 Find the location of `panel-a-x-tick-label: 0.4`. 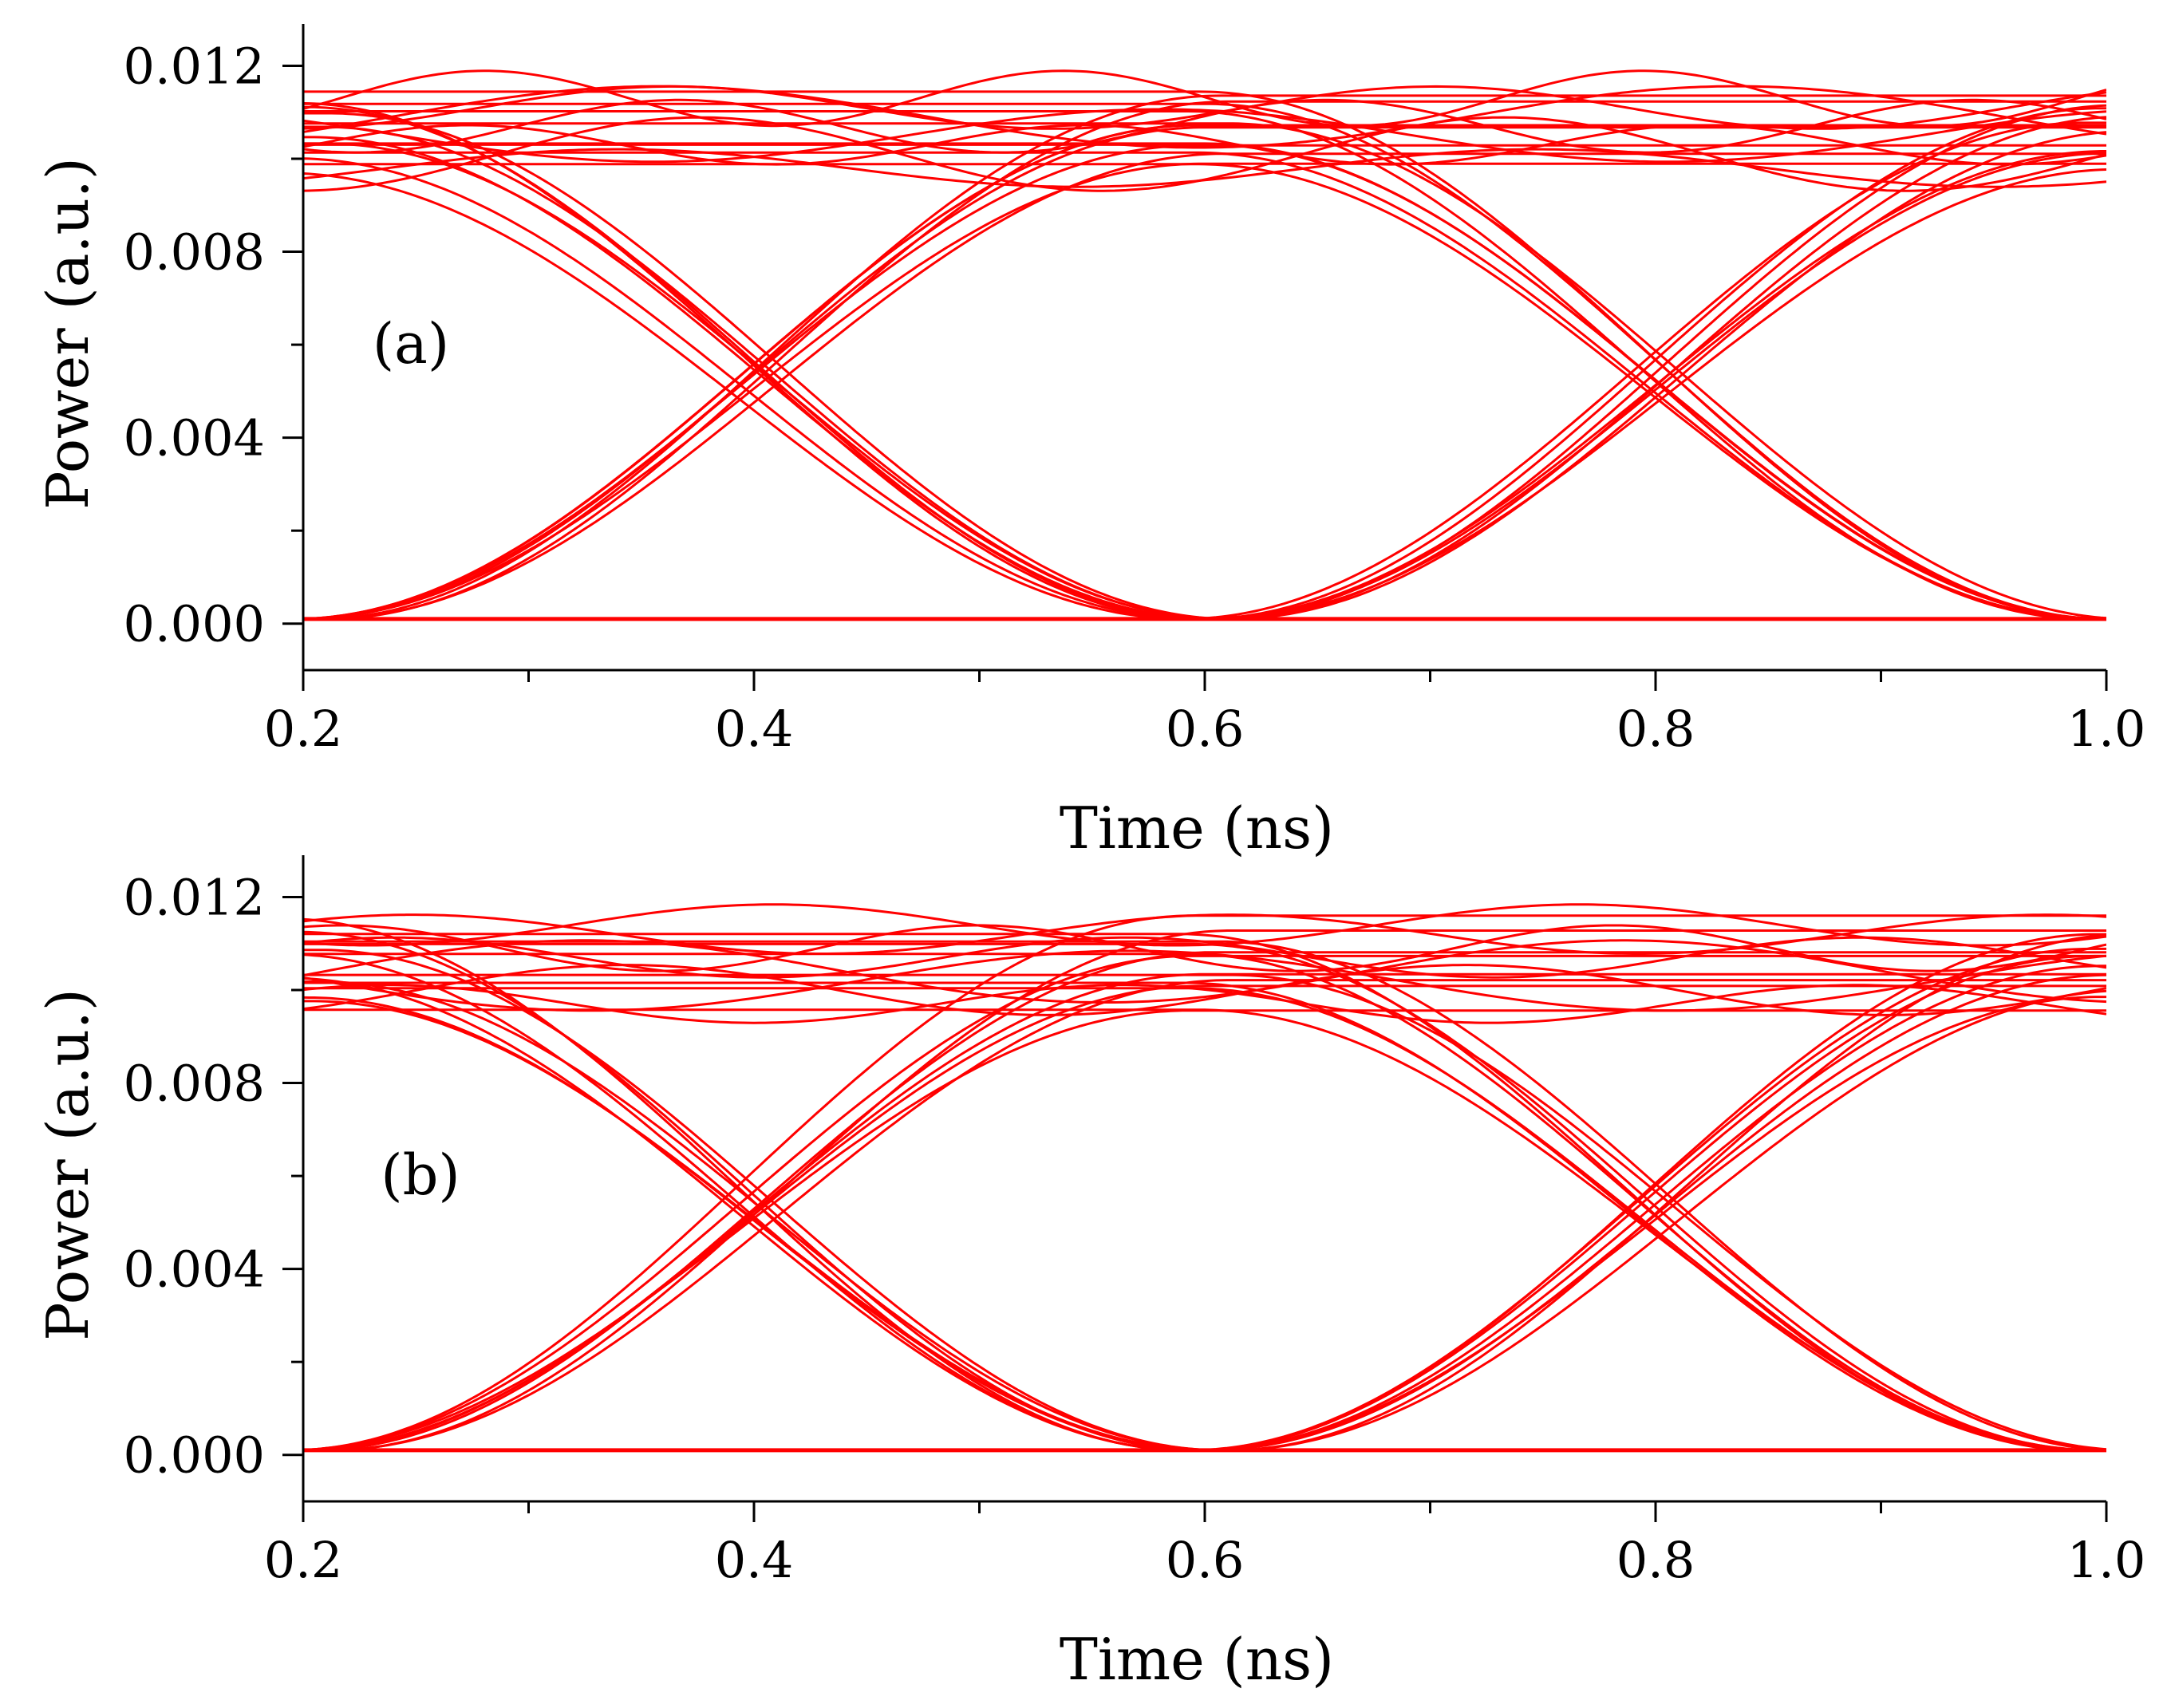

panel-a-x-tick-label: 0.4 is located at coordinates (754, 729).